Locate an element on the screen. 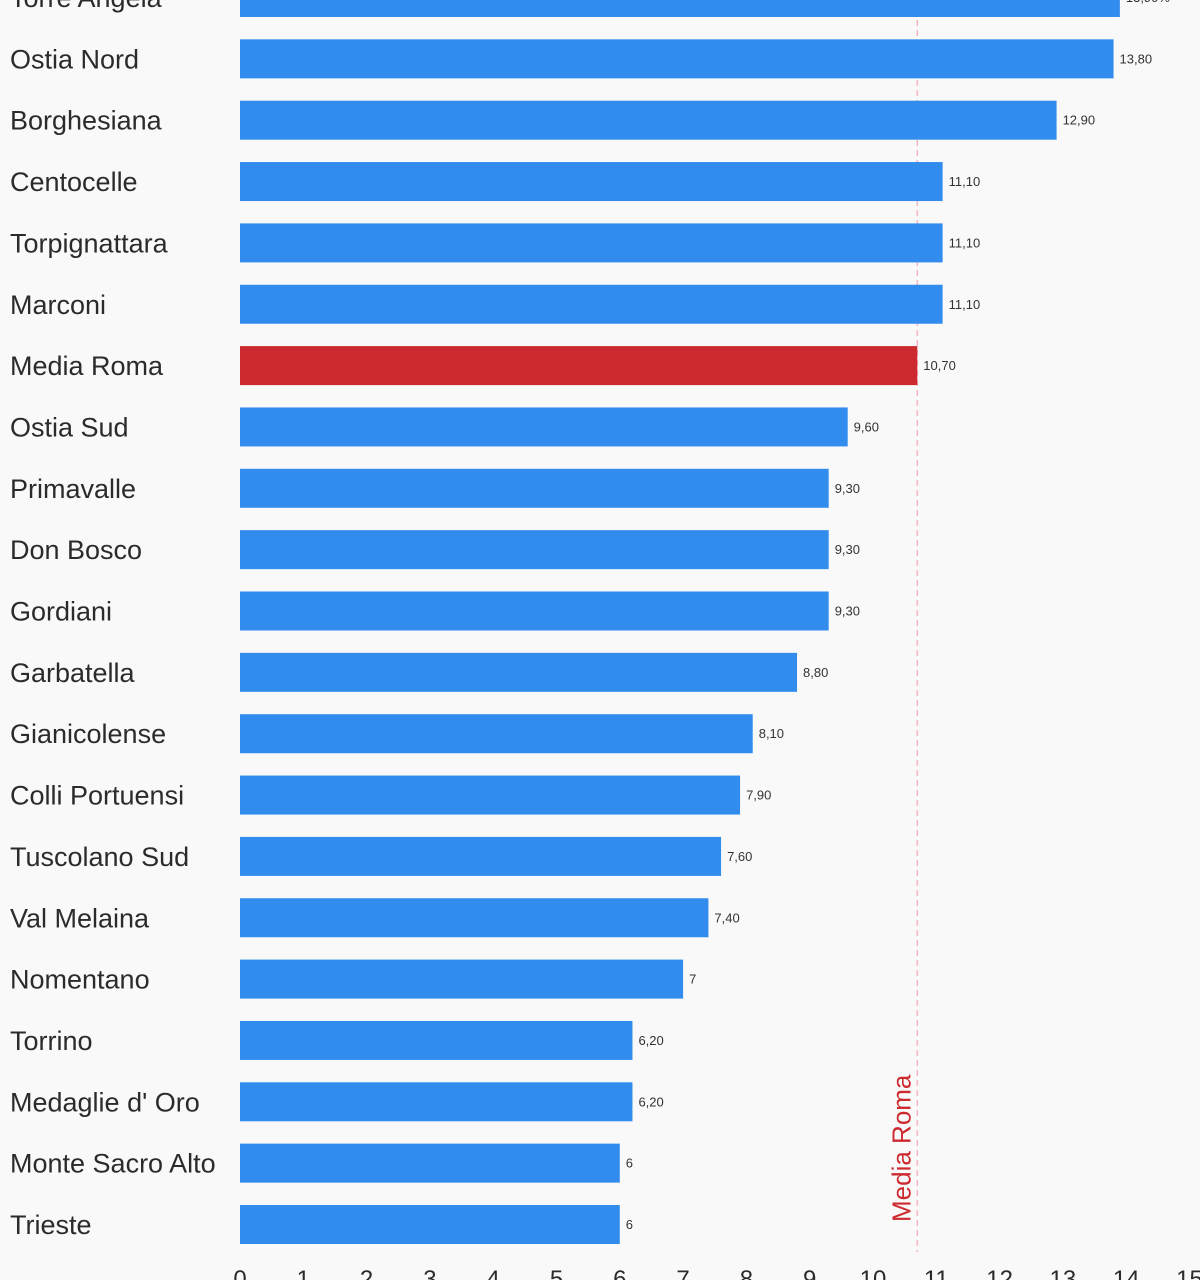 This screenshot has width=1200, height=1280. x-tick-label: 1 is located at coordinates (303, 1273).